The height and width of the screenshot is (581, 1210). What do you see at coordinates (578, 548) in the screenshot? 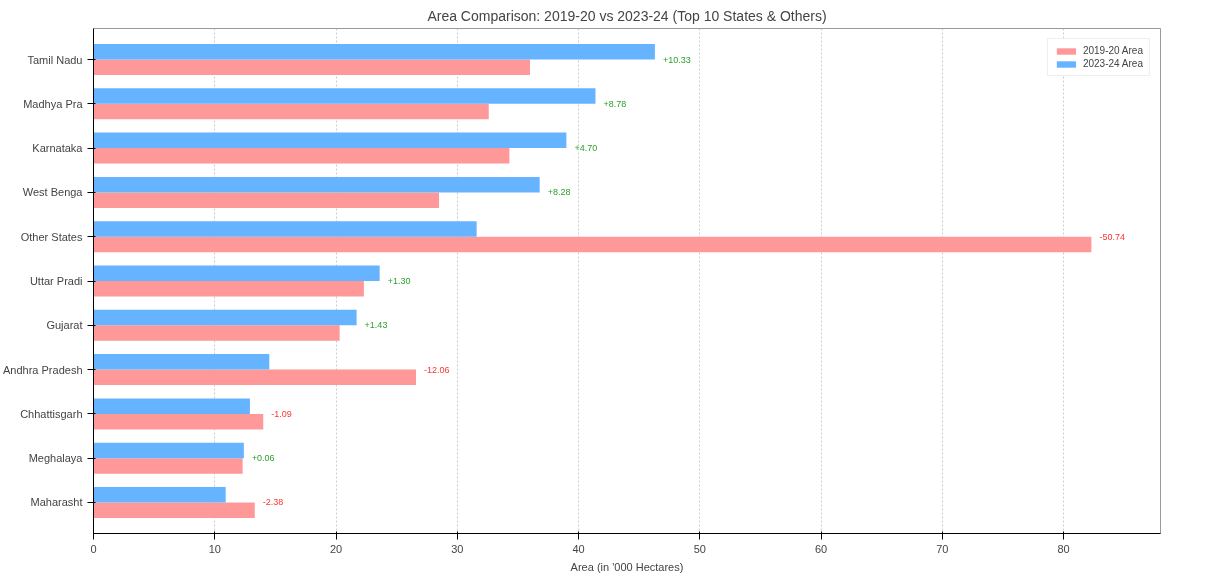
I see `x-tick-label: 40` at bounding box center [578, 548].